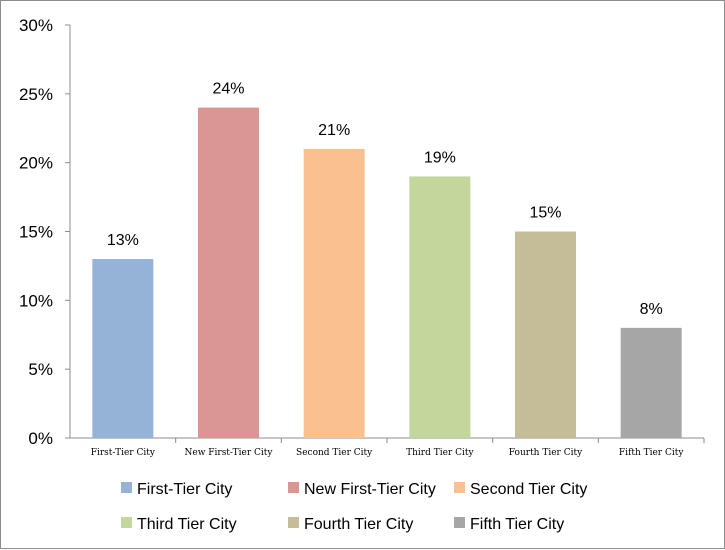  What do you see at coordinates (36, 94) in the screenshot?
I see `y-tick-label: 25%` at bounding box center [36, 94].